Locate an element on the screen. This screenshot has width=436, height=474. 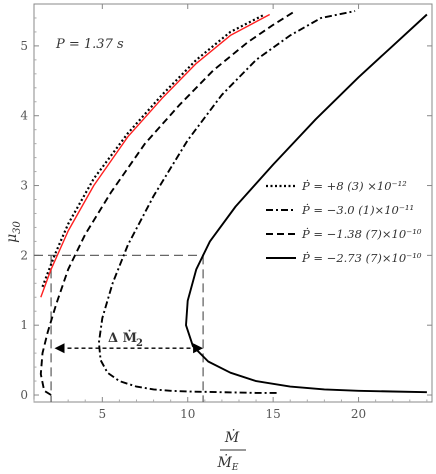
y-tick-label: 3 is located at coordinates (24, 186).